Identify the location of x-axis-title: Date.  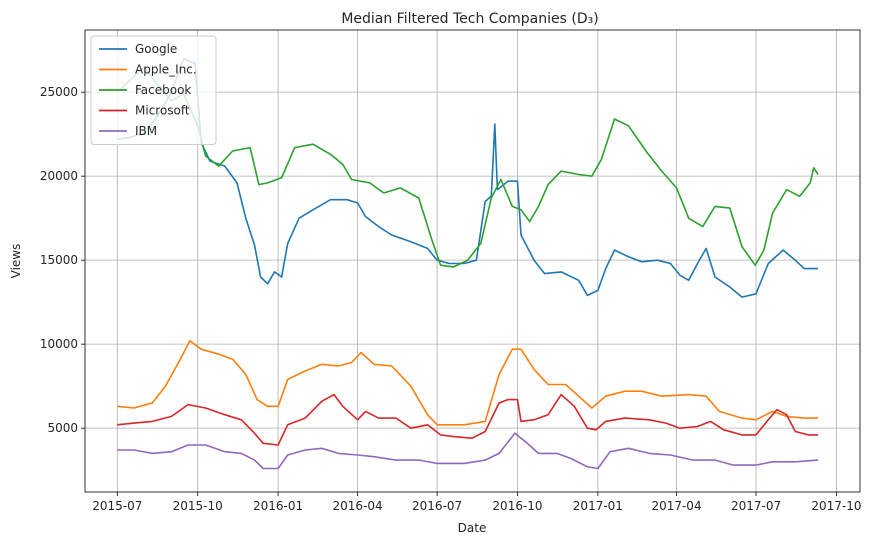
(472, 528).